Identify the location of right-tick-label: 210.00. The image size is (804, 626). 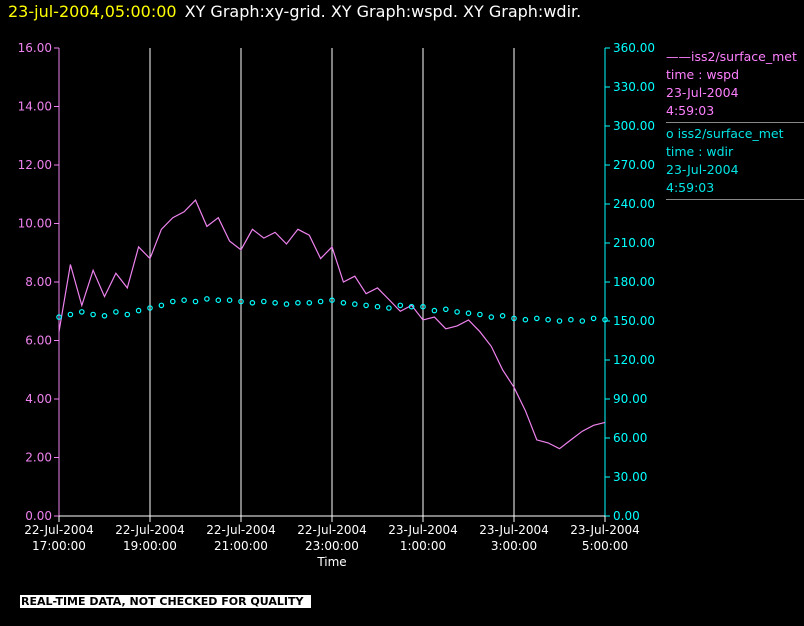
(634, 243).